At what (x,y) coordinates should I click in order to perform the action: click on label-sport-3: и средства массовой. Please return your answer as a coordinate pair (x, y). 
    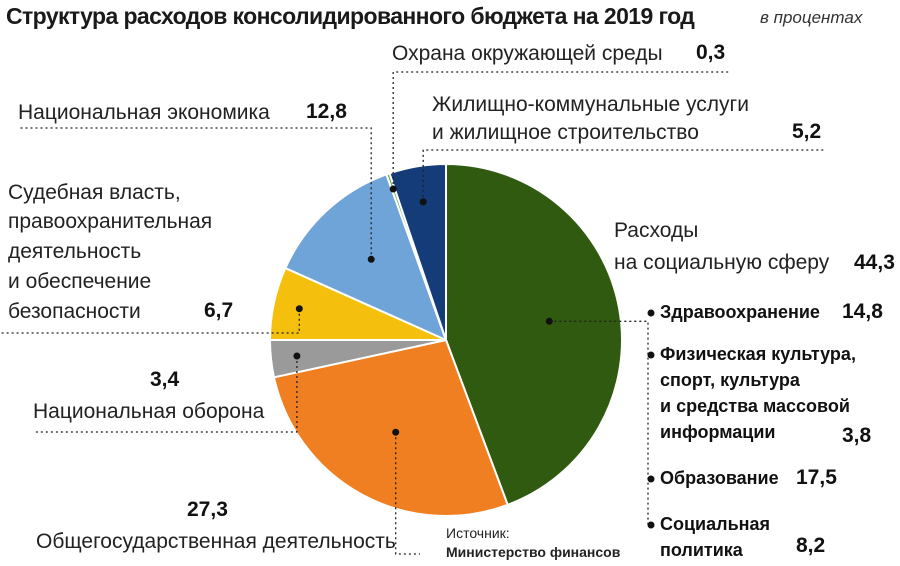
    Looking at the image, I should click on (755, 406).